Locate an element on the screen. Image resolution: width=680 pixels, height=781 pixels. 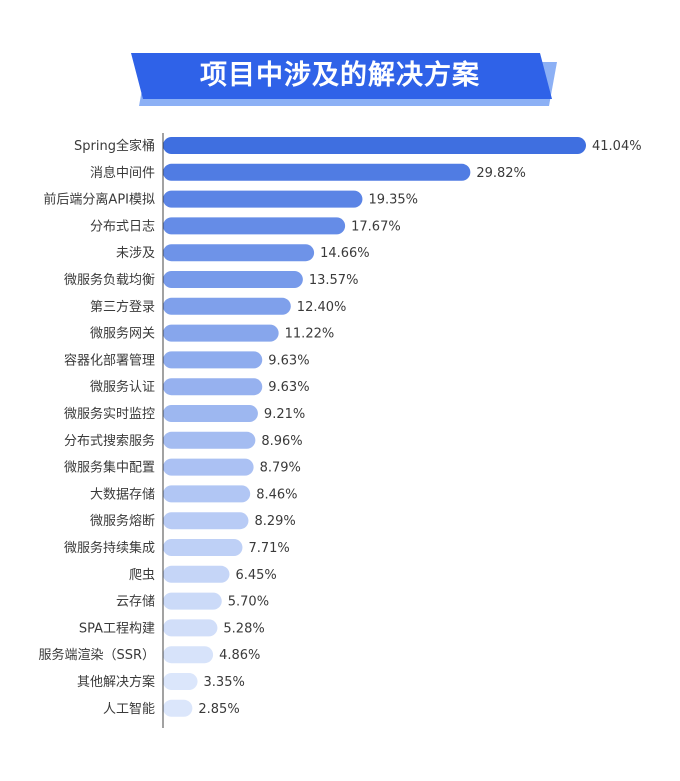
category-label: 爬虫 is located at coordinates (142, 575).